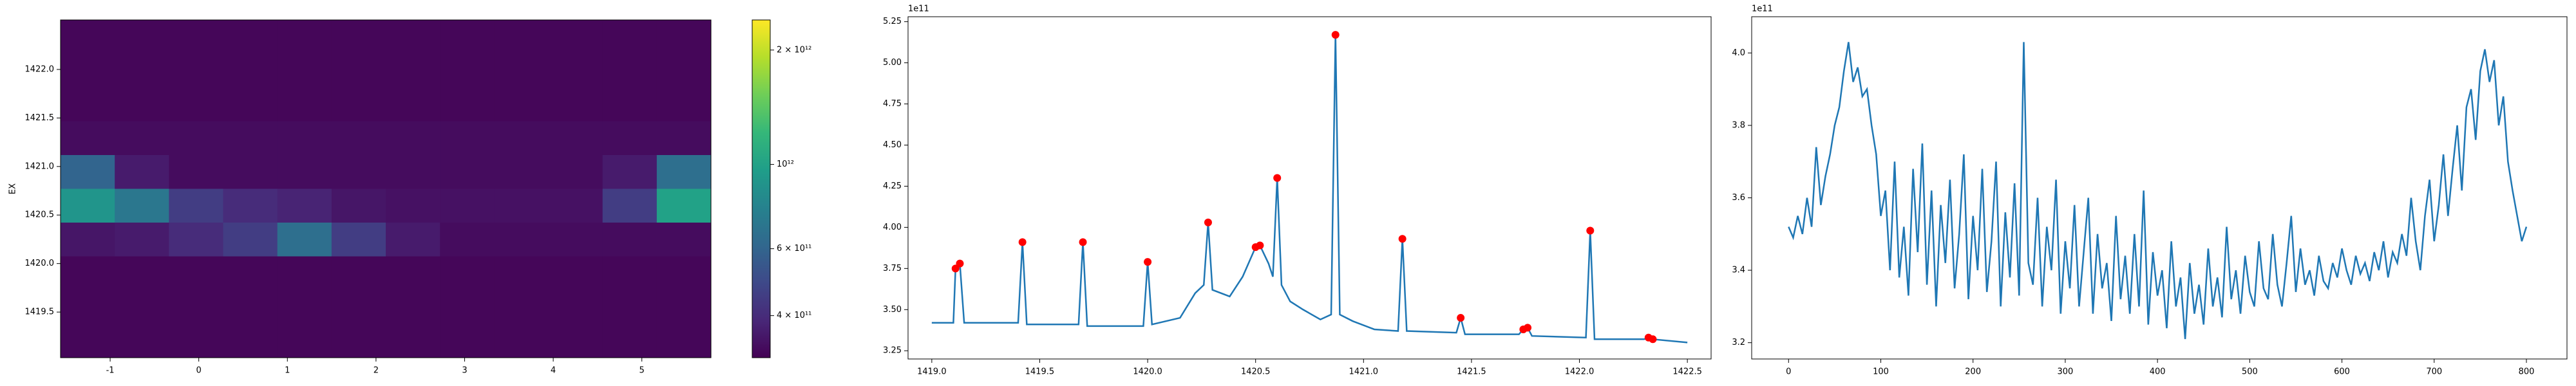 The image size is (2576, 386). Describe the element at coordinates (892, 145) in the screenshot. I see `y-tick-label: 4.50` at that location.